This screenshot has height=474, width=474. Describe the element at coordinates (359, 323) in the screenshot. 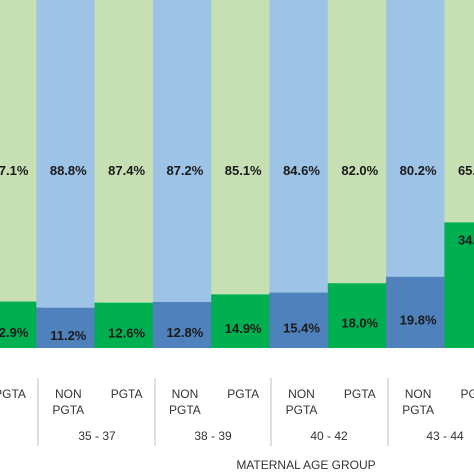

I see `data-label-lower: 18.0%` at that location.